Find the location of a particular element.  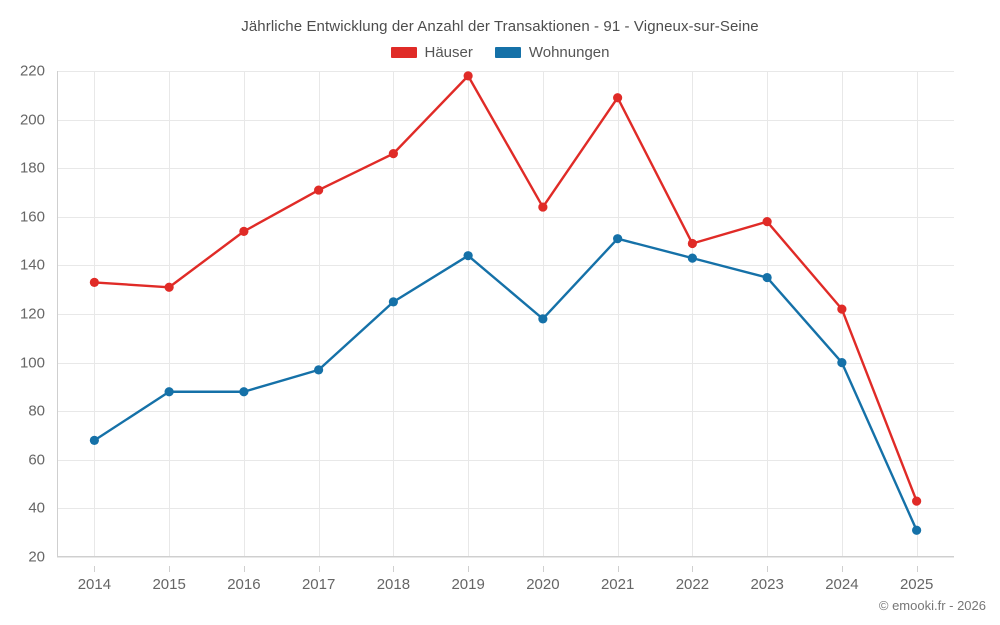

legend-label-haeuser: Häuser is located at coordinates (448, 52).